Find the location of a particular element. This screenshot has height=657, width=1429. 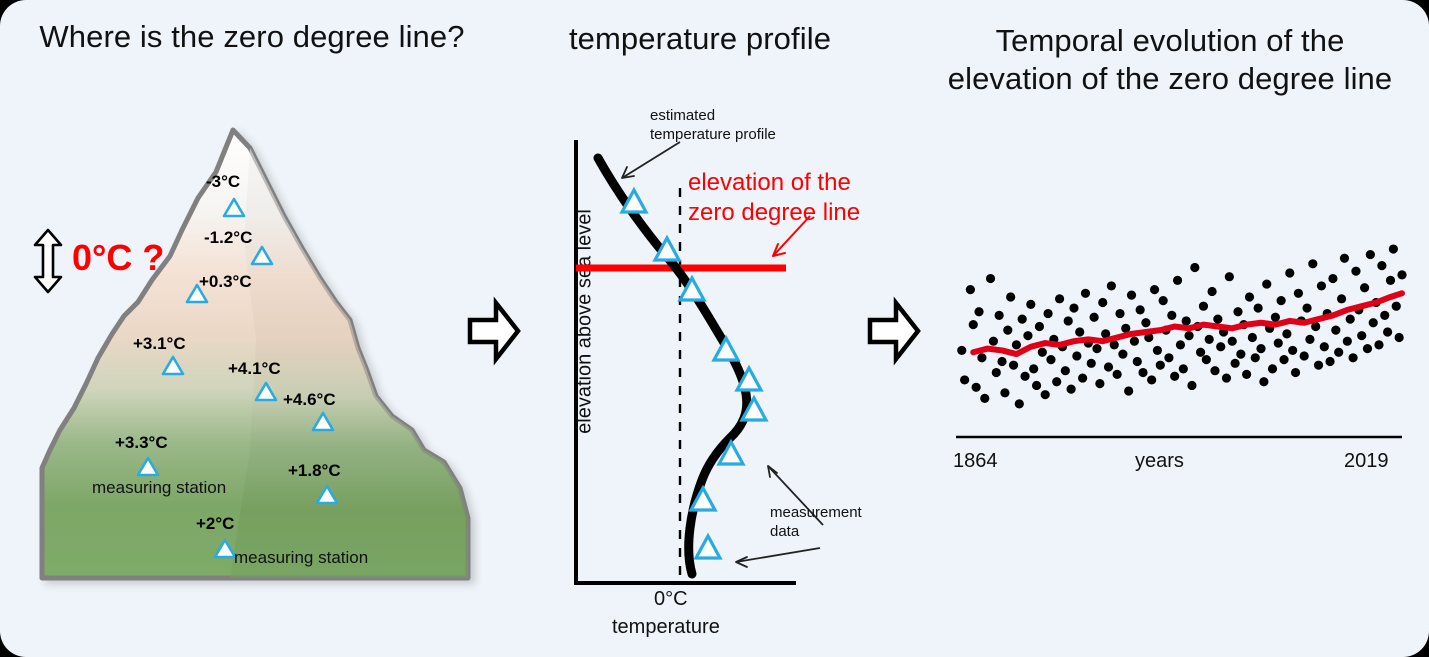

station-temperature-label: -3°C is located at coordinates (223, 181).